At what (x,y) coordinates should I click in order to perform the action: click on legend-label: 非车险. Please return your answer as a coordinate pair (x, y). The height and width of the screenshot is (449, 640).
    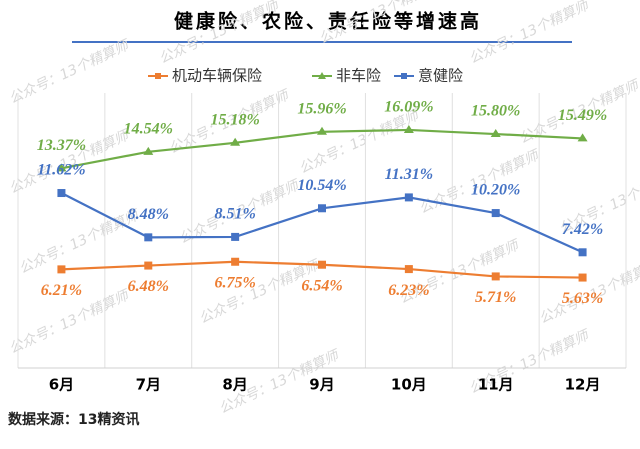
    Looking at the image, I should click on (358, 76).